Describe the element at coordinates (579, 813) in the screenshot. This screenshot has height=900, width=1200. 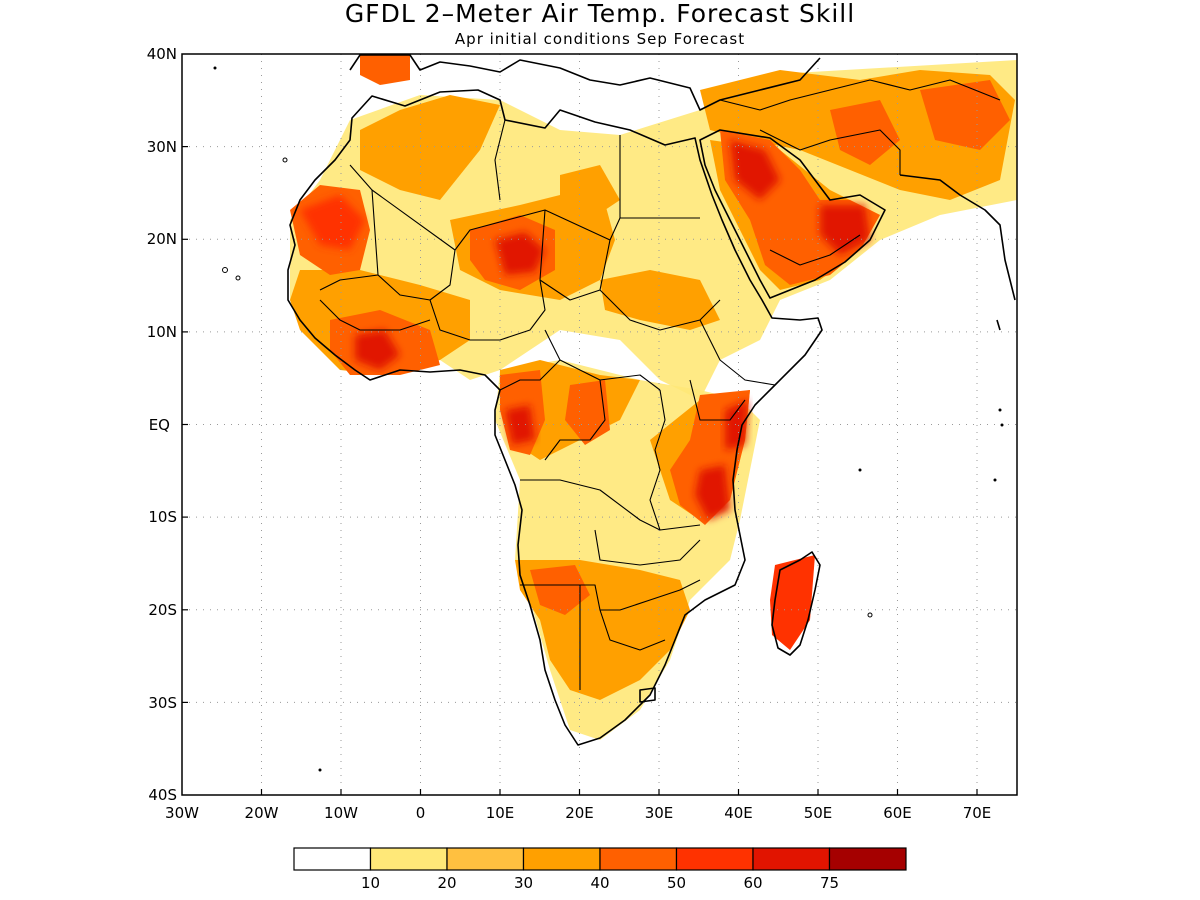
I see `lon-label: 20E` at that location.